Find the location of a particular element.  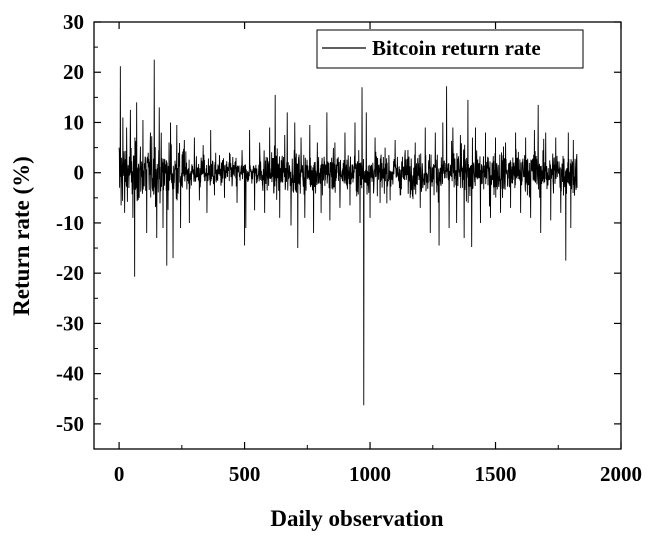

x-tick-label: 1000 is located at coordinates (370, 474).